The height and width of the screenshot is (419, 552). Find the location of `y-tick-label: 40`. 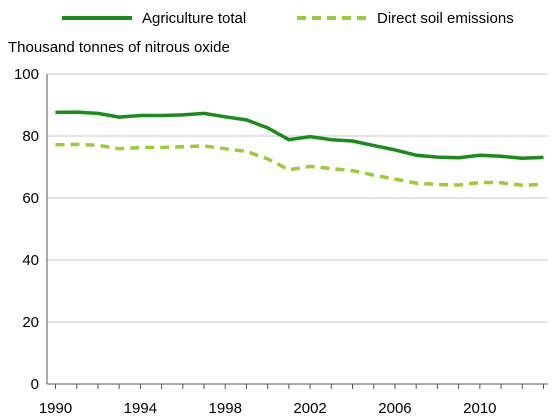

y-tick-label: 40 is located at coordinates (30, 260).